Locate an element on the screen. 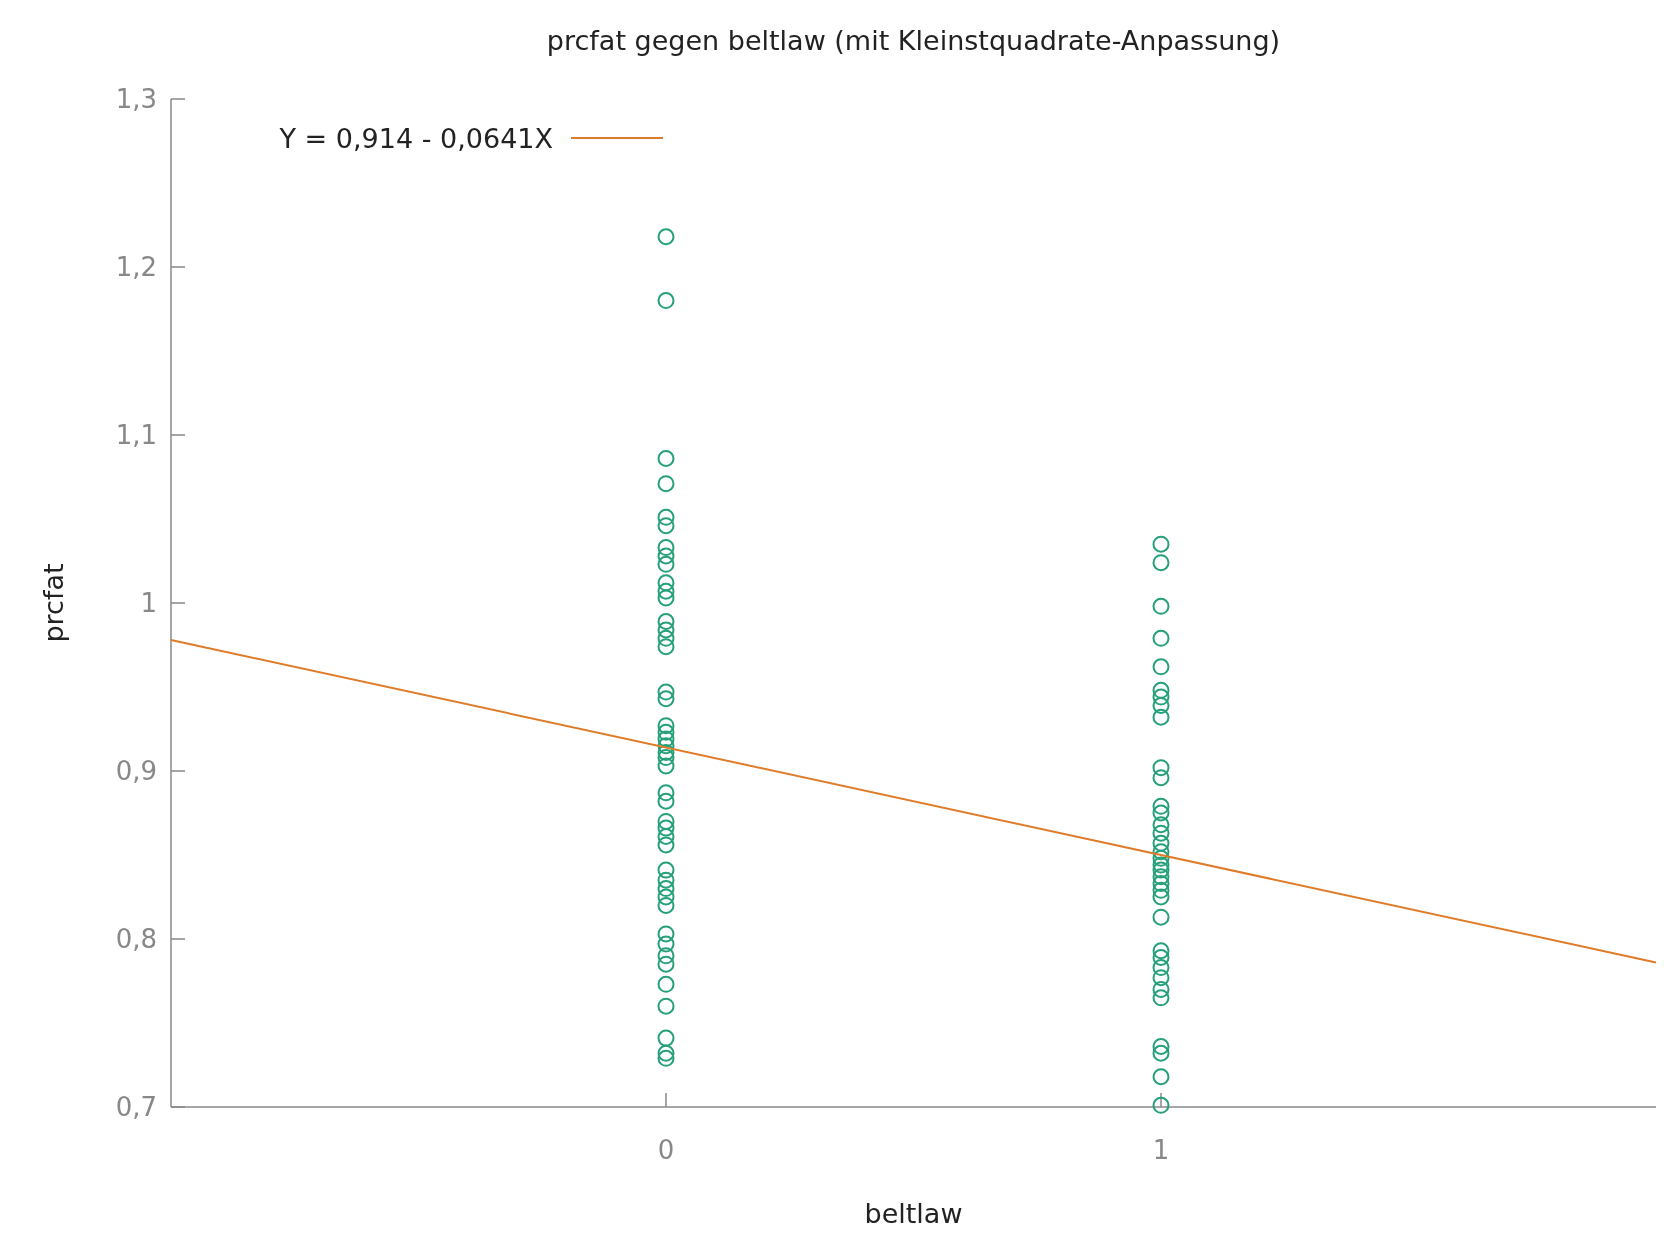 The width and height of the screenshot is (1668, 1247). y-tick-label: 1,2 is located at coordinates (136, 267).